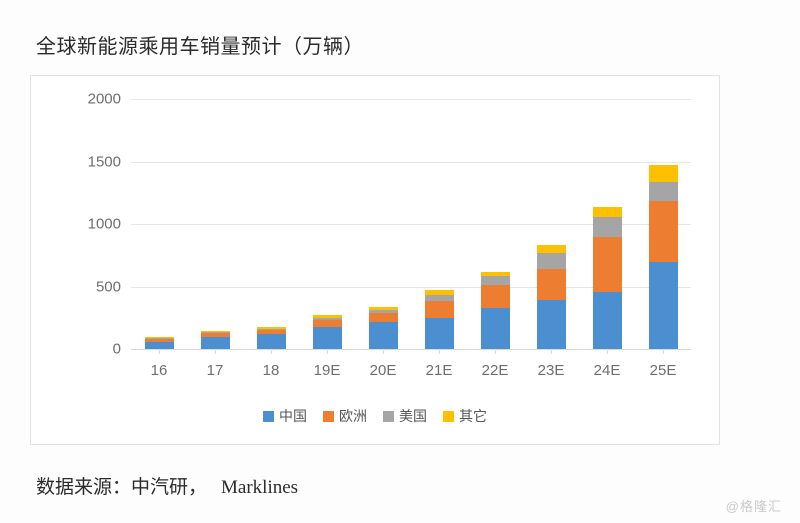 The image size is (800, 523). I want to click on x-axis-tick-label: 21E, so click(439, 370).